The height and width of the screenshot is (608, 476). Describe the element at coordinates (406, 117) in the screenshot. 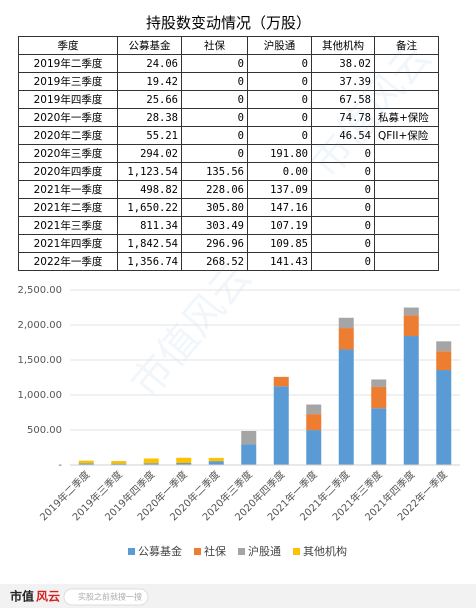

I see `table-cell: 私募+保险` at that location.